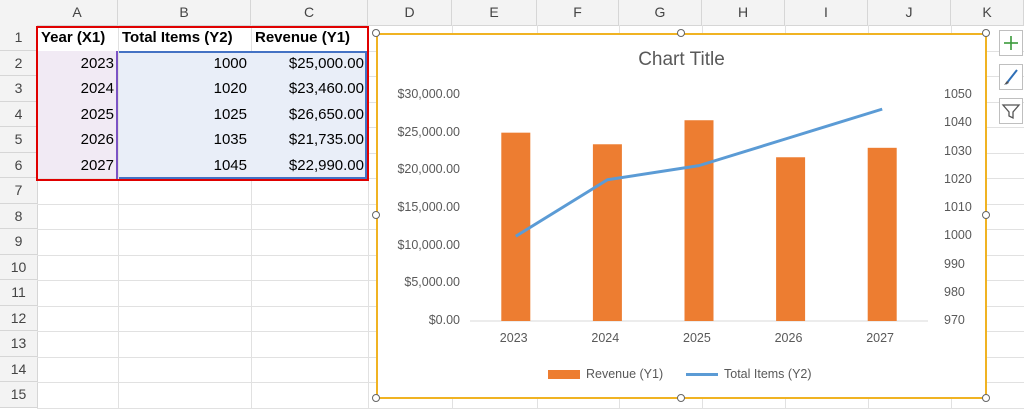 This screenshot has width=1024, height=409. Describe the element at coordinates (743, 12) in the screenshot. I see `column-header-h: H` at that location.